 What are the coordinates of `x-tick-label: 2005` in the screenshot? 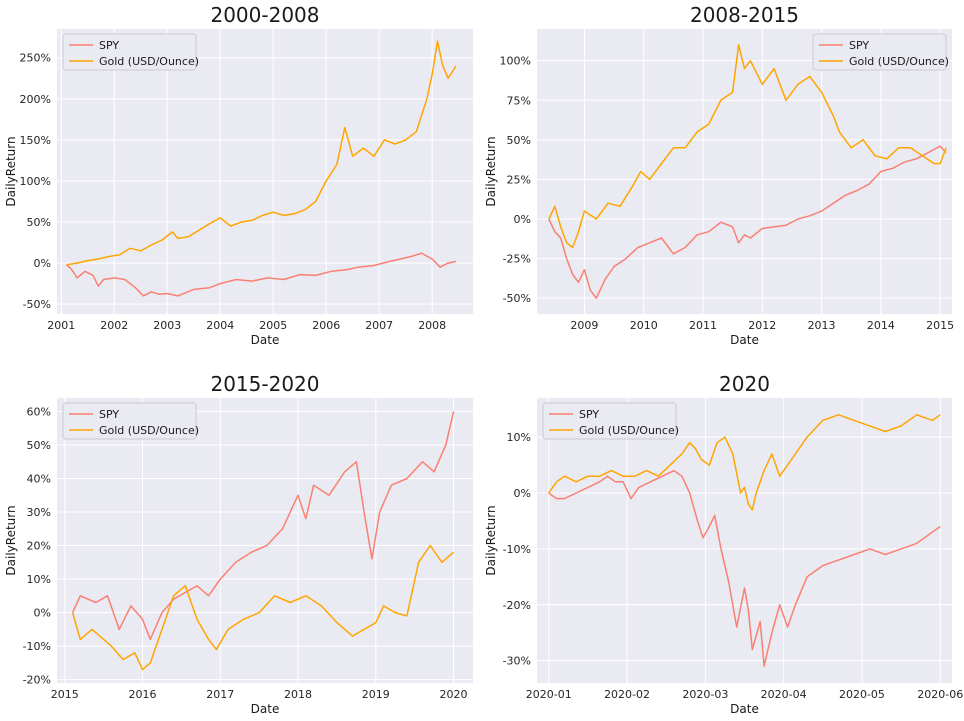 It's located at (273, 325).